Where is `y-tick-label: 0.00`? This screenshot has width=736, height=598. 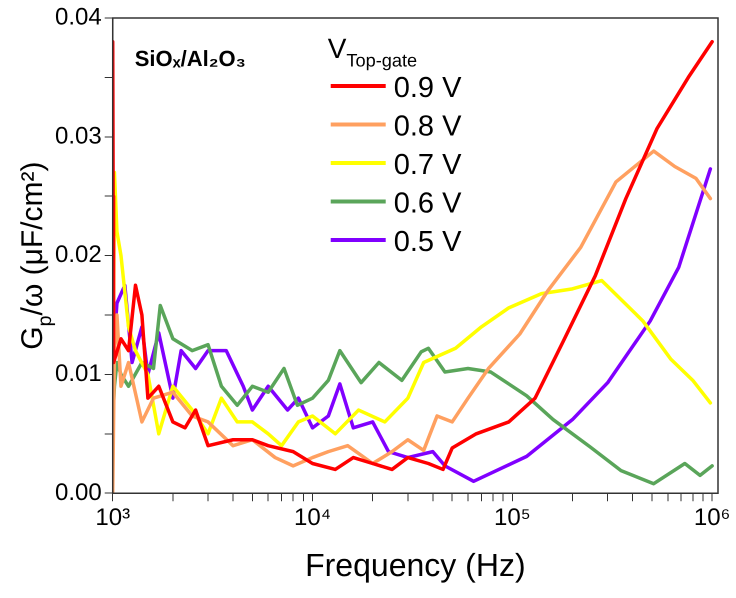
y-tick-label: 0.00 is located at coordinates (78, 492).